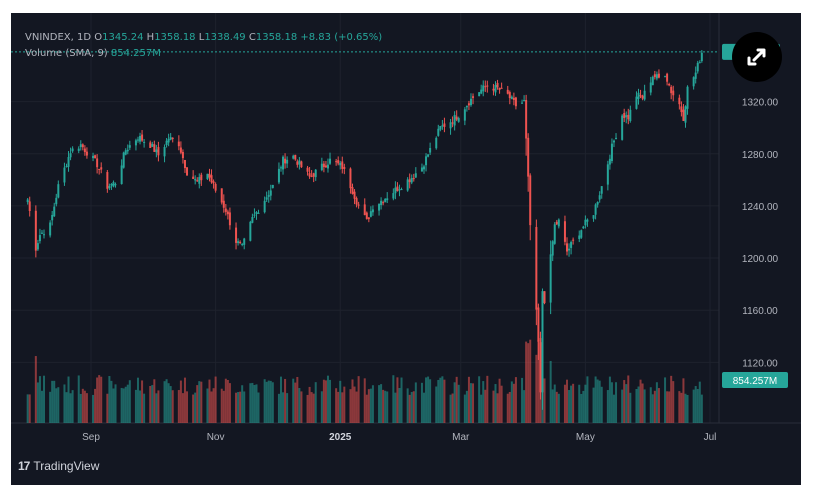 Image resolution: width=814 pixels, height=485 pixels. What do you see at coordinates (93, 53) in the screenshot?
I see `volume-legend: Volume (SMA, 9) 854.257M` at bounding box center [93, 53].